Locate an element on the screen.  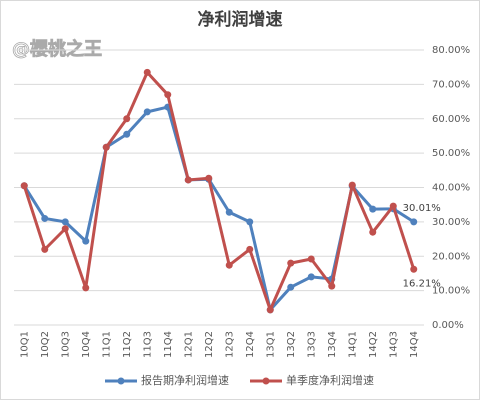
y-tick-label: 60.00% is located at coordinates (451, 119).